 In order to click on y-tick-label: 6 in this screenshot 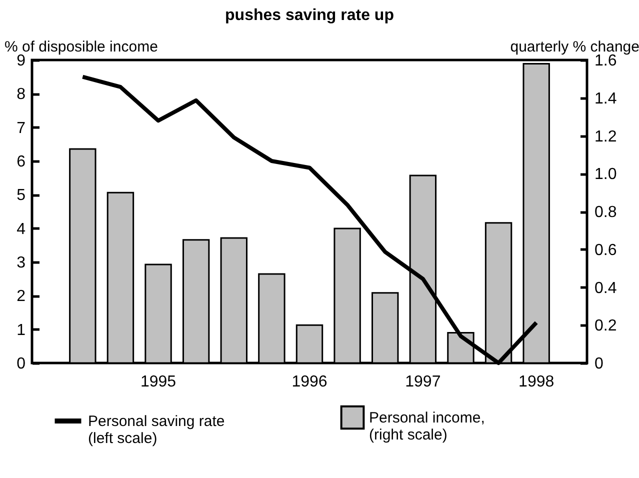, I will do `click(21, 162)`.